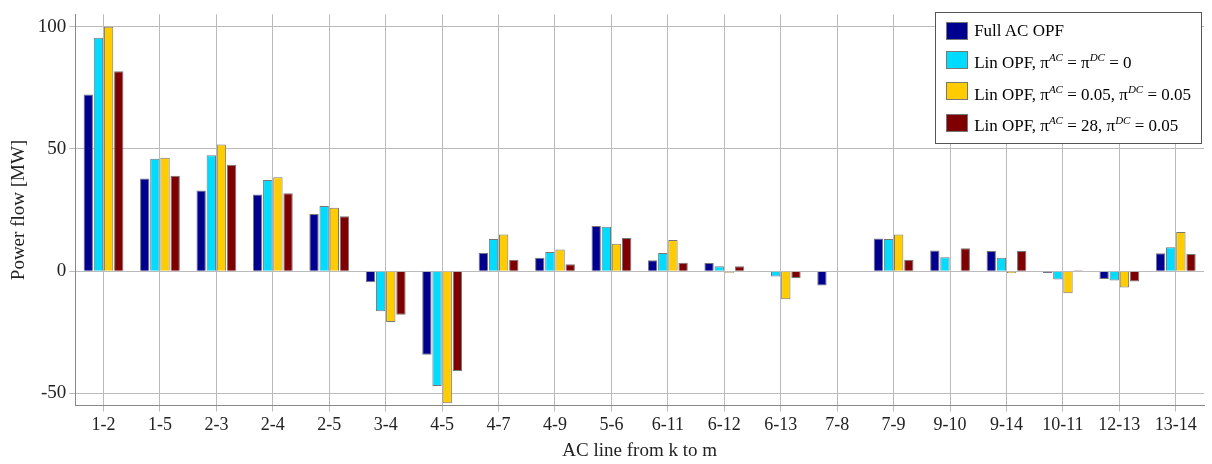  What do you see at coordinates (950, 424) in the screenshot?
I see `x-tick-label: 9-10` at bounding box center [950, 424].